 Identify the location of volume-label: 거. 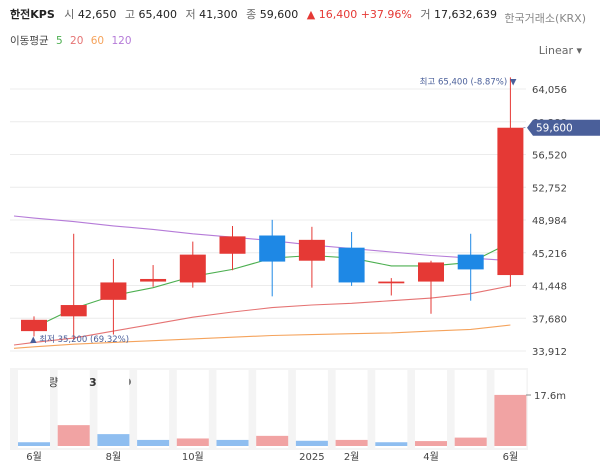
(425, 14).